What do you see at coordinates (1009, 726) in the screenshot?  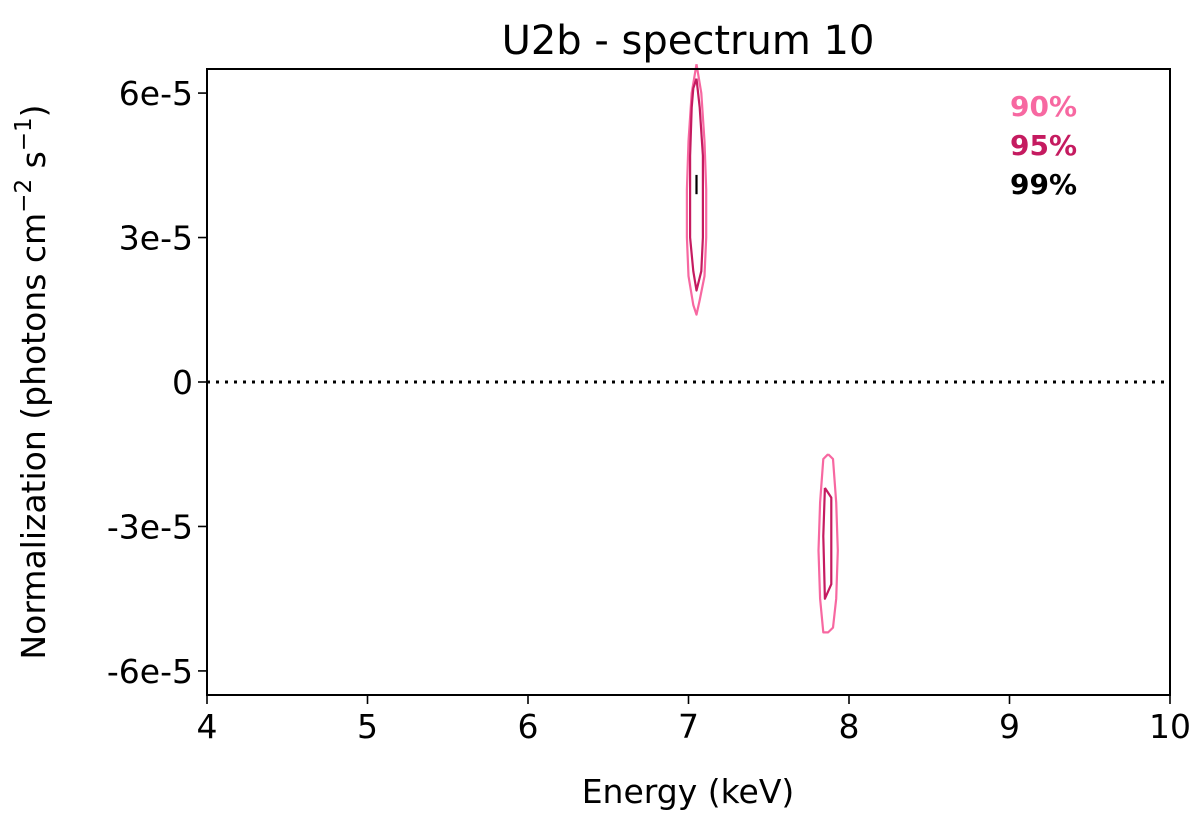 I see `x-tick-label: 9` at bounding box center [1009, 726].